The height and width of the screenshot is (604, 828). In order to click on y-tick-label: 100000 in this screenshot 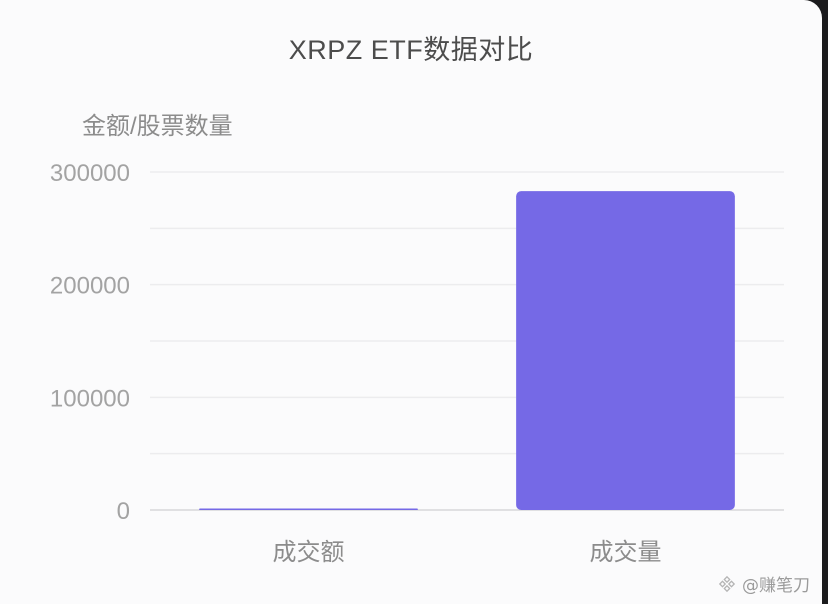, I will do `click(90, 398)`.